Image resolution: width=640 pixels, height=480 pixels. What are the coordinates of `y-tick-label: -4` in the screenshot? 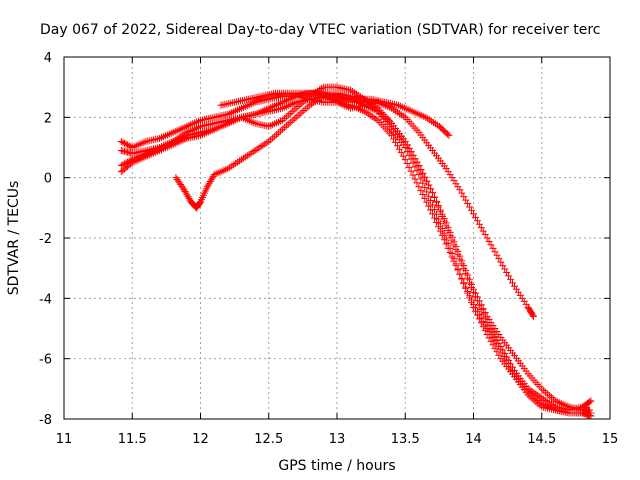 It's located at (45, 299).